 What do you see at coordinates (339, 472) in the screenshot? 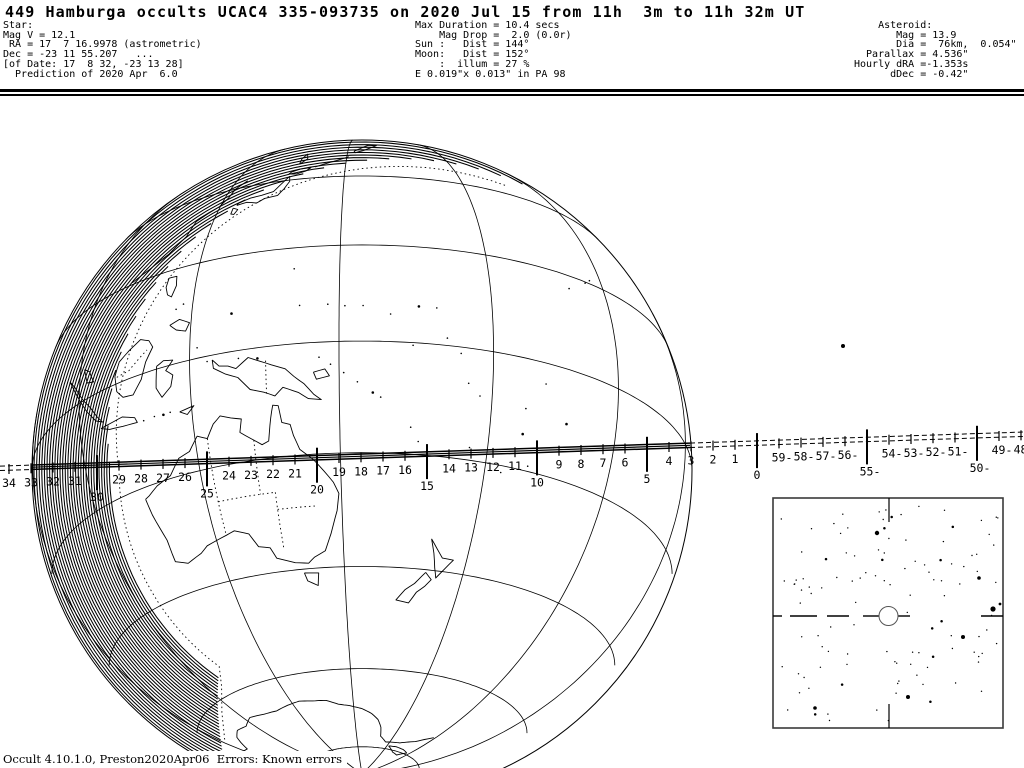
I see `tick-label: 19` at bounding box center [339, 472].